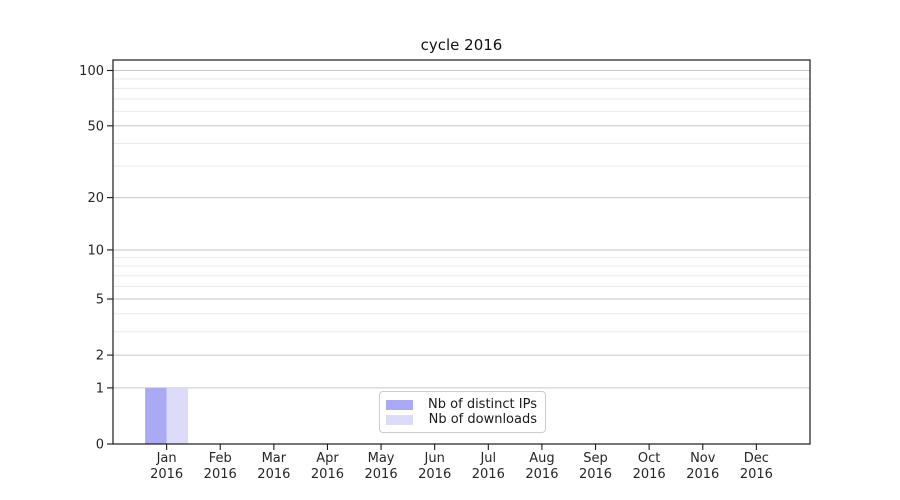 The image size is (900, 500). What do you see at coordinates (434, 458) in the screenshot?
I see `x-tick-label-month: Jun` at bounding box center [434, 458].